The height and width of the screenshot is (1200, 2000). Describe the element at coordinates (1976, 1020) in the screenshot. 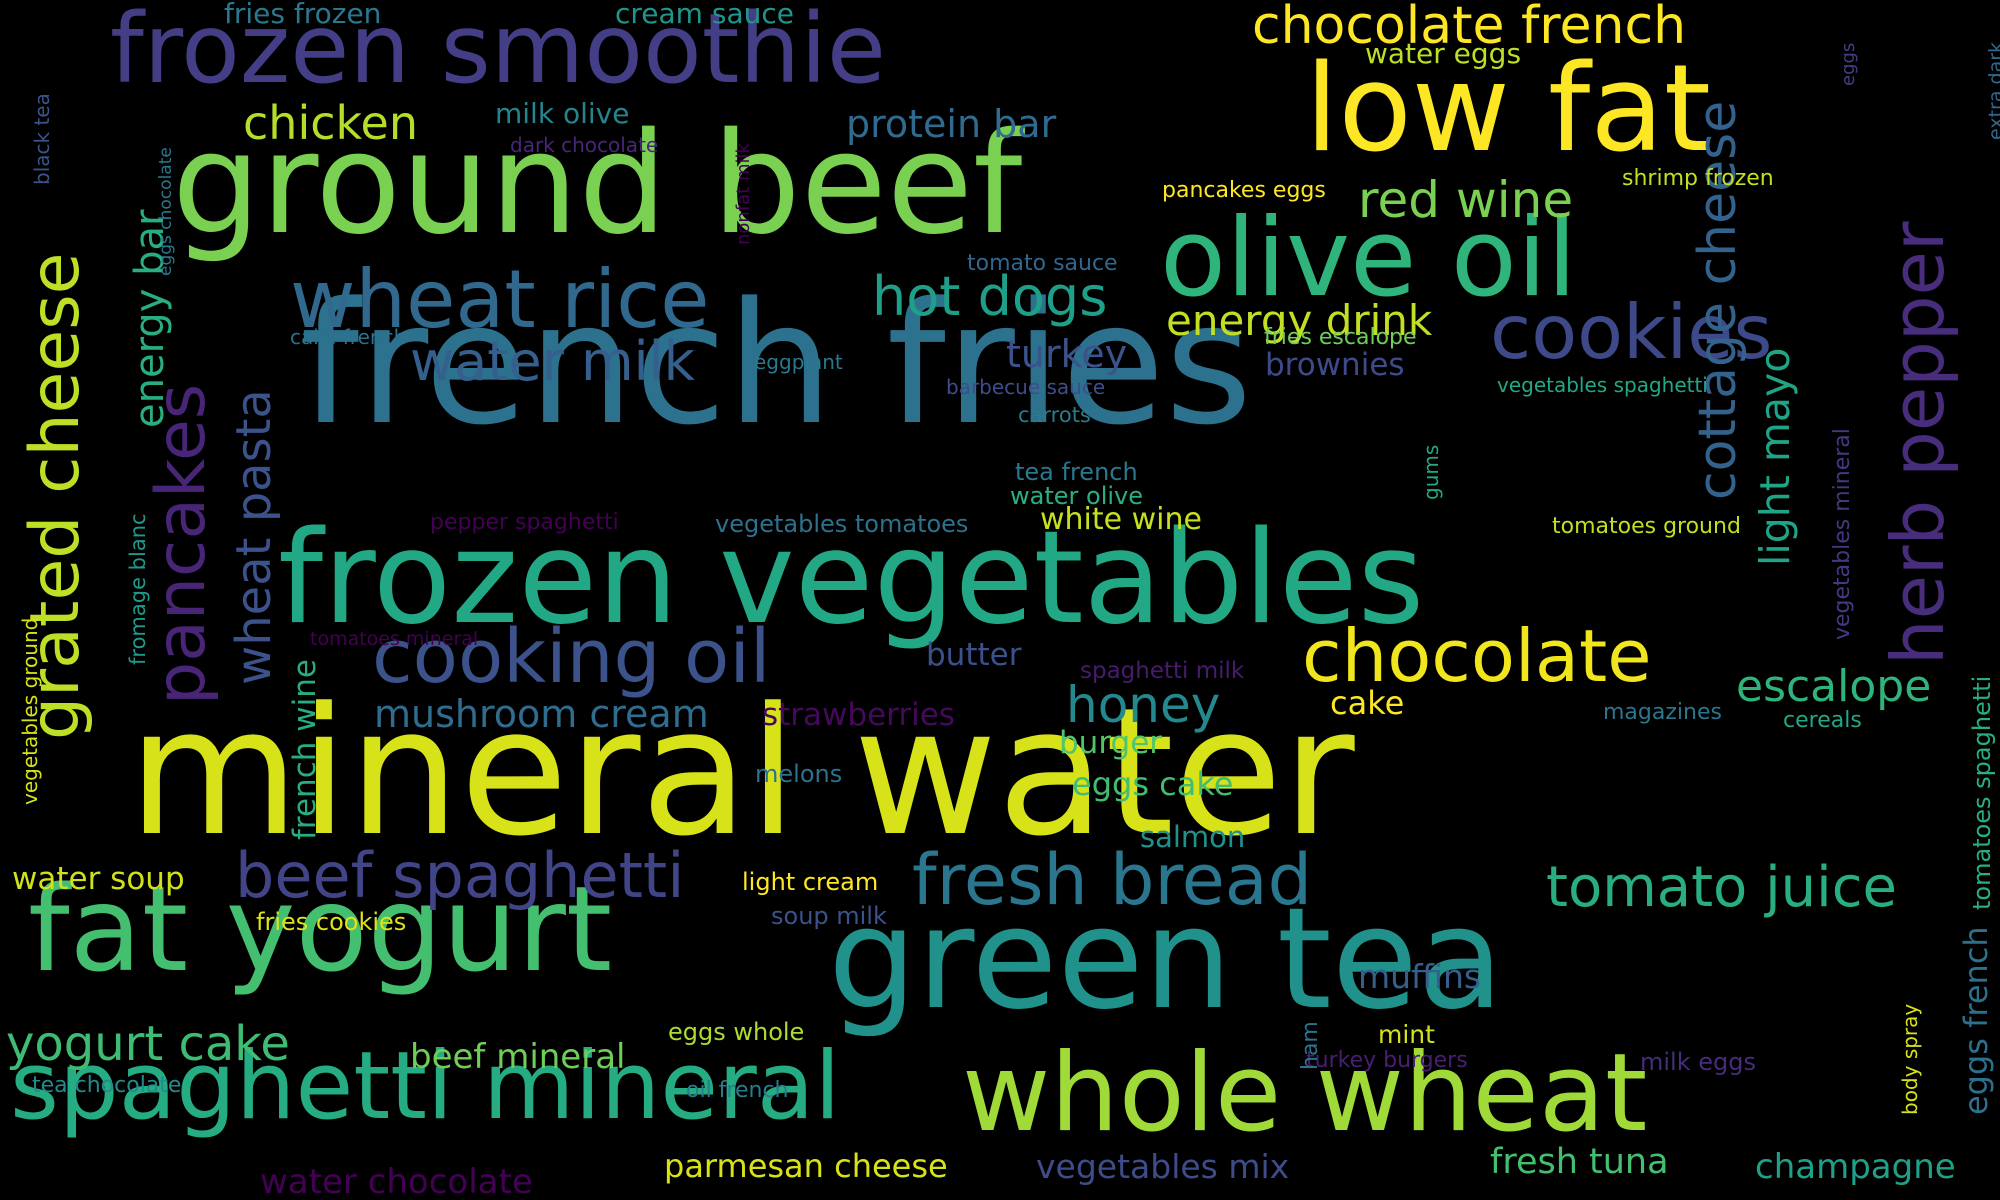

I see `word: eggs french` at that location.